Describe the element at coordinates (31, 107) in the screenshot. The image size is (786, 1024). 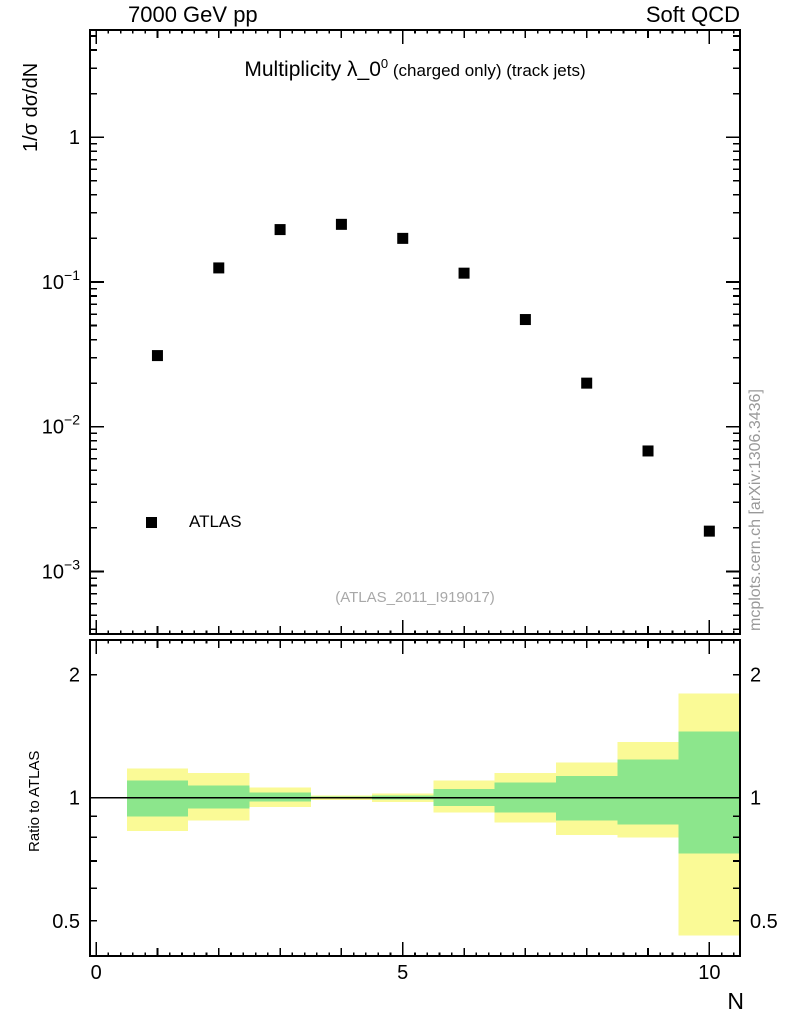
I see `main-panel-y-axis-title: 1/σ dσ/dN` at that location.